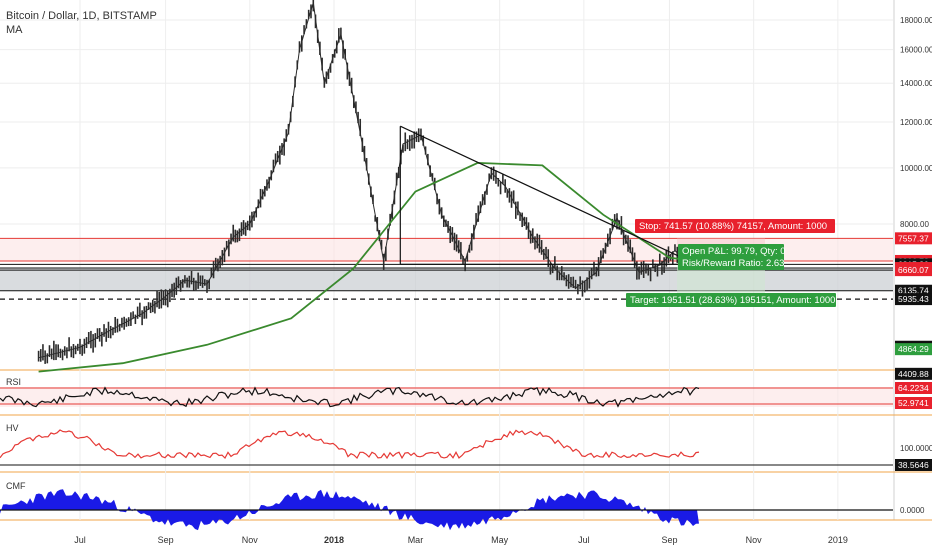 This screenshot has width=932, height=555. Describe the element at coordinates (913, 291) in the screenshot. I see `price-label: 6135.74` at that location.